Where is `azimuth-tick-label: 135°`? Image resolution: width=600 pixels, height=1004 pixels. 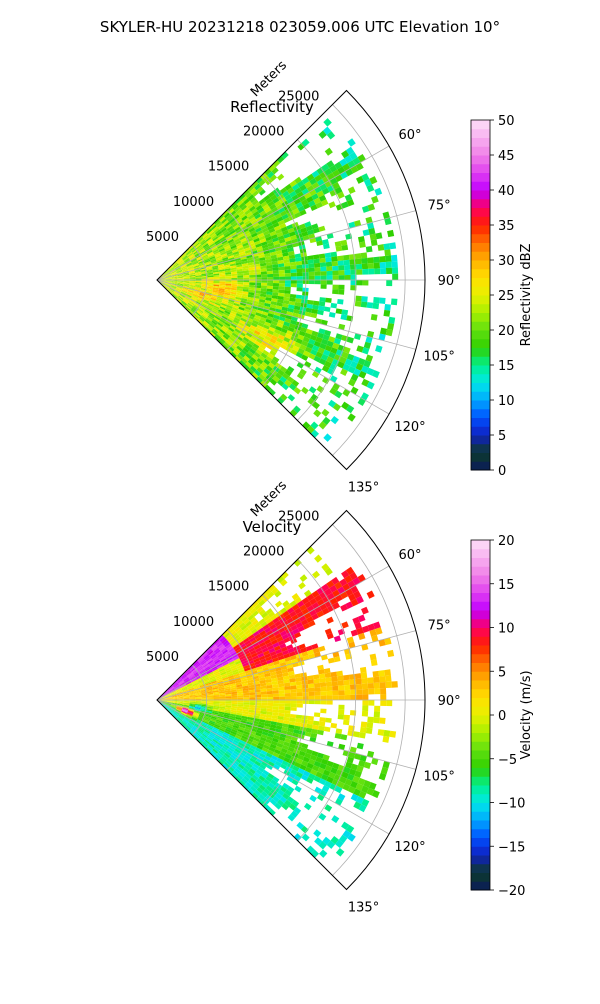 azimuth-tick-label: 135° is located at coordinates (363, 908).